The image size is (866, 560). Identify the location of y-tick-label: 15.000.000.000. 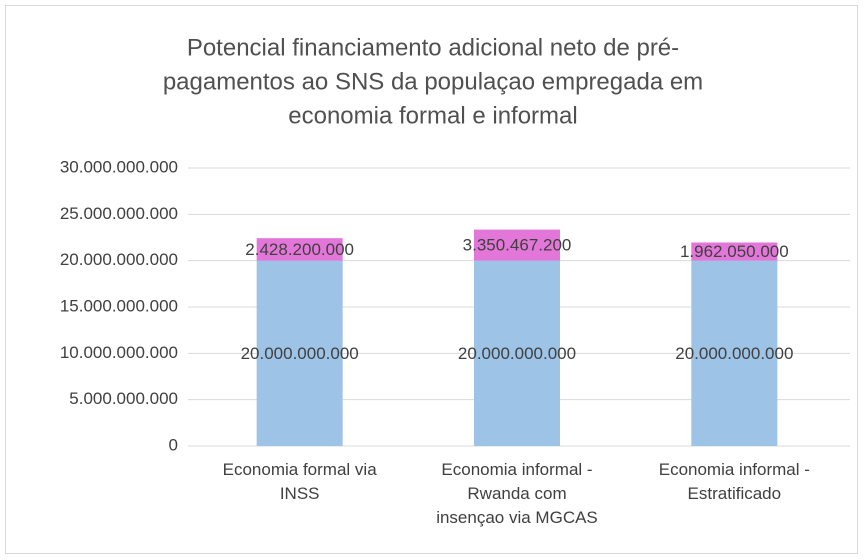
(119, 305).